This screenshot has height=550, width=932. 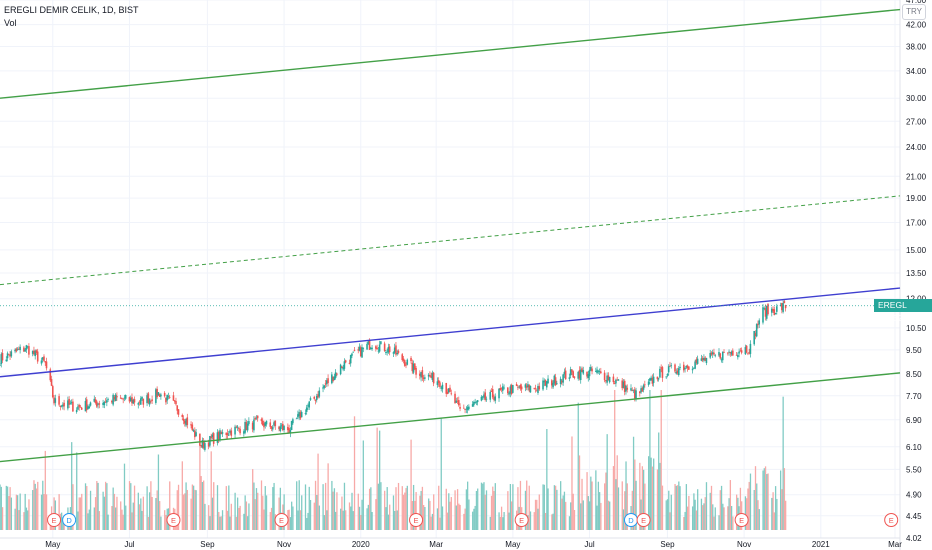 What do you see at coordinates (916, 250) in the screenshot?
I see `price-tick-label: 15.00` at bounding box center [916, 250].